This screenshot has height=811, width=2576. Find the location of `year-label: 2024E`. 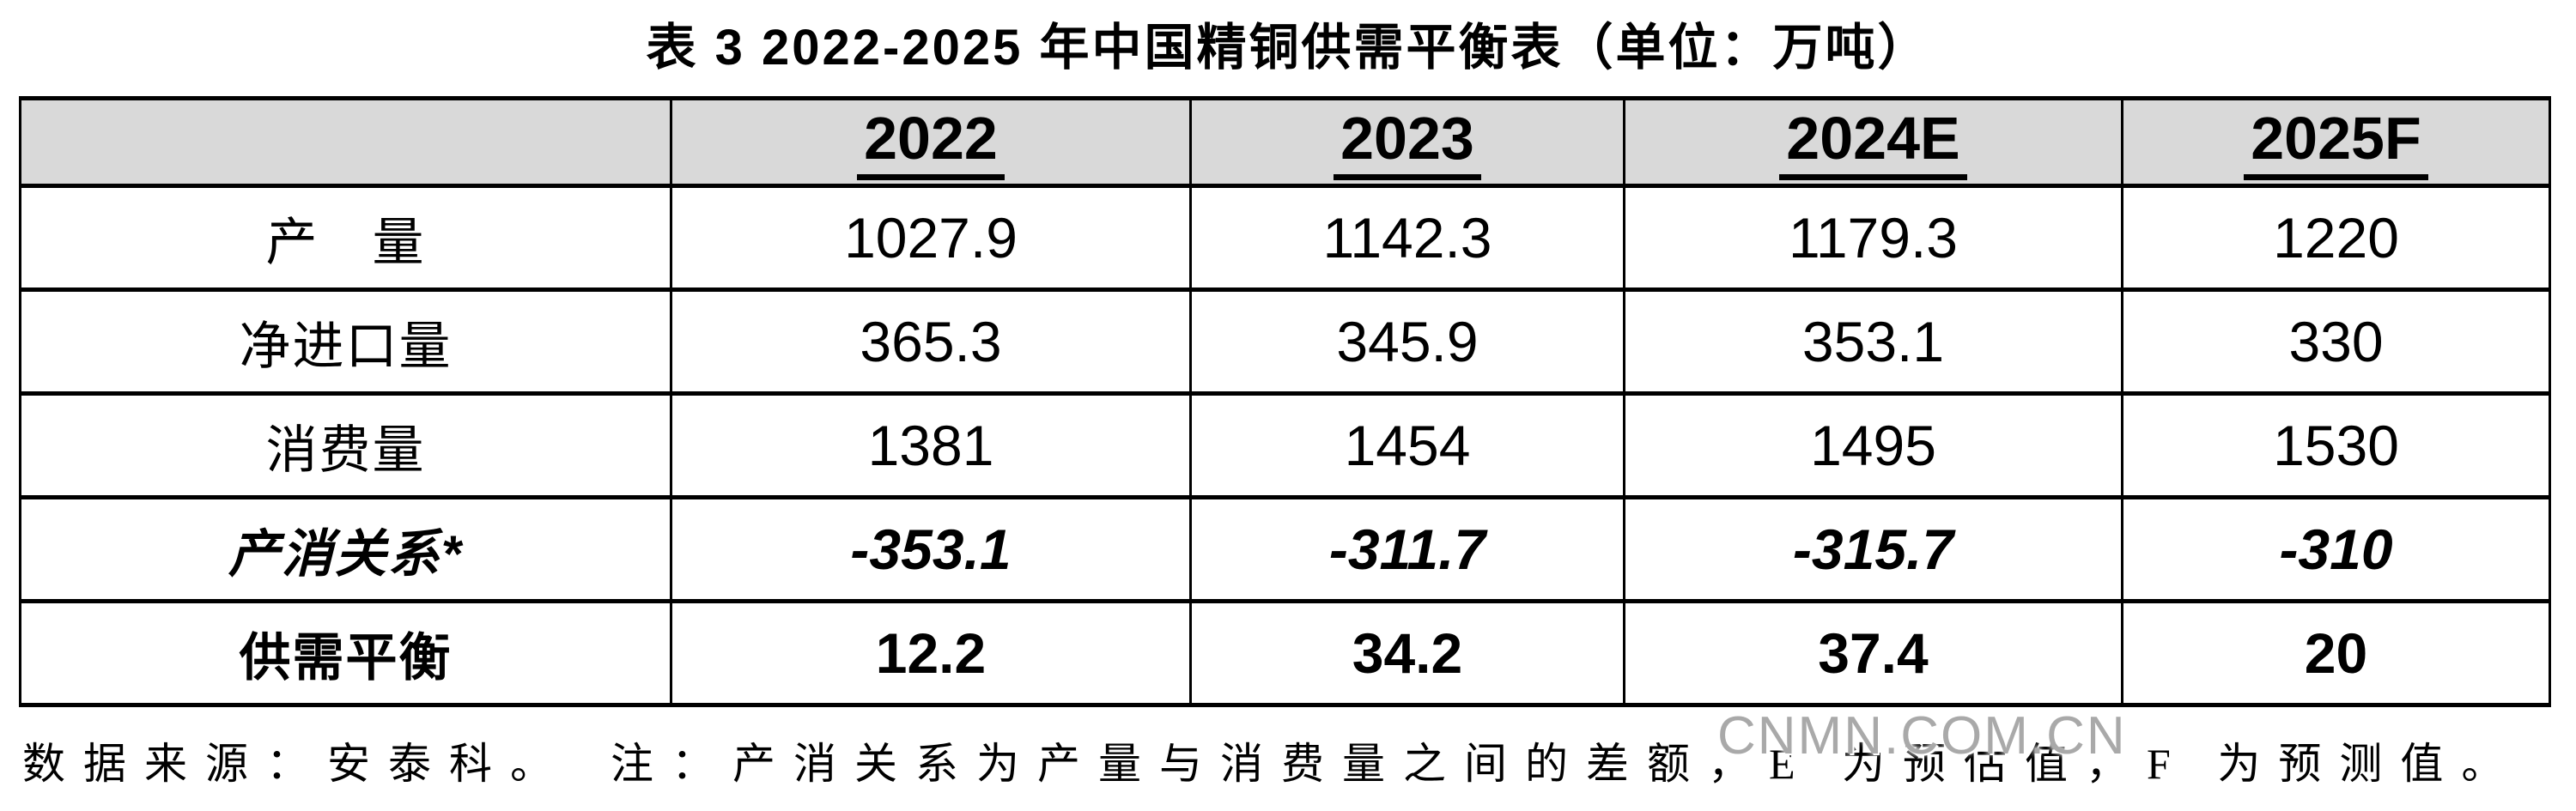

year-label: 2024E is located at coordinates (1873, 144).